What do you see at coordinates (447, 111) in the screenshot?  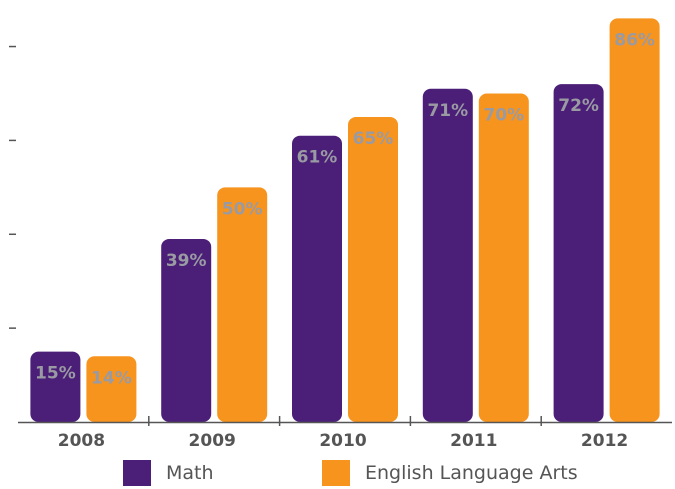 I see `data-label-math-2011: 71%` at bounding box center [447, 111].